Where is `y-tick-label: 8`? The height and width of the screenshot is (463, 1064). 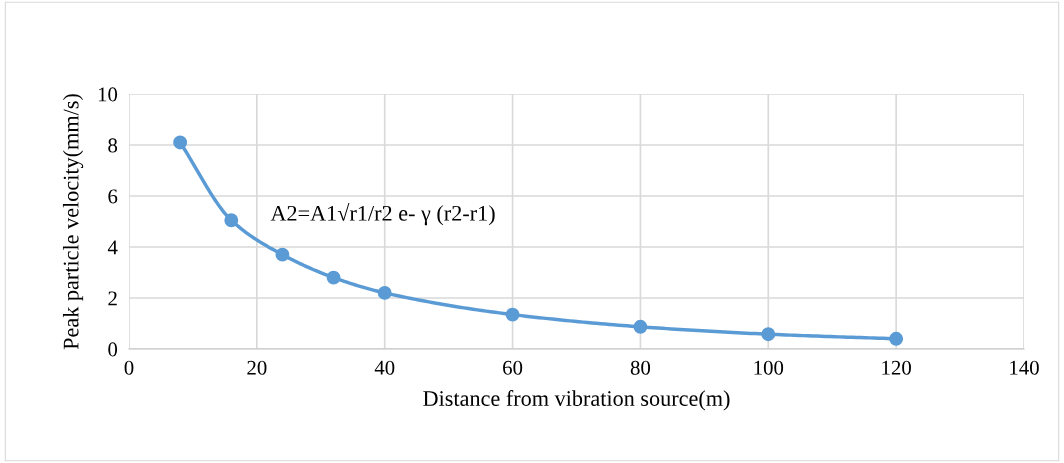 y-tick-label: 8 is located at coordinates (113, 145).